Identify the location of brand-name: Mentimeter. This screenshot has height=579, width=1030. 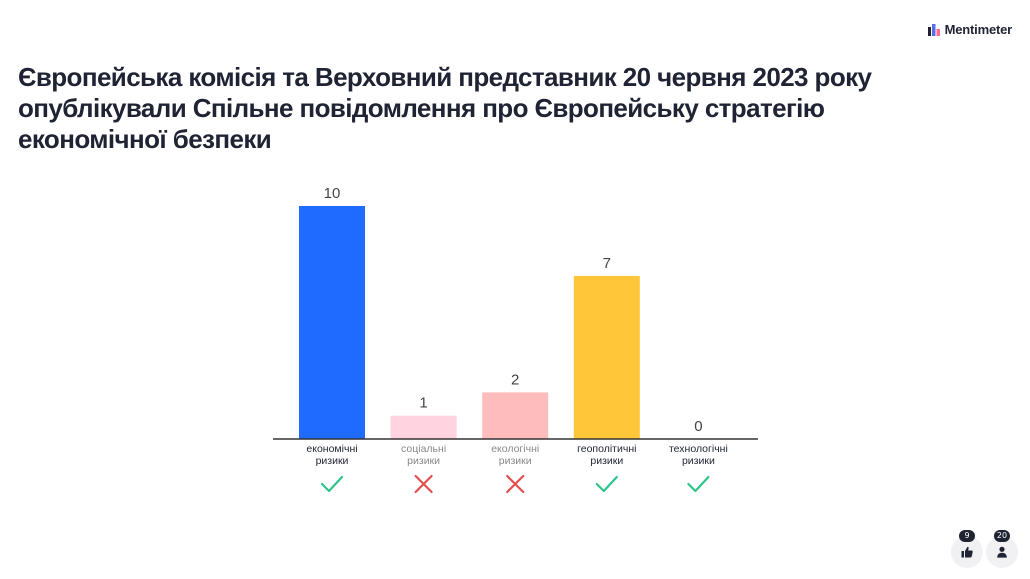
(978, 29).